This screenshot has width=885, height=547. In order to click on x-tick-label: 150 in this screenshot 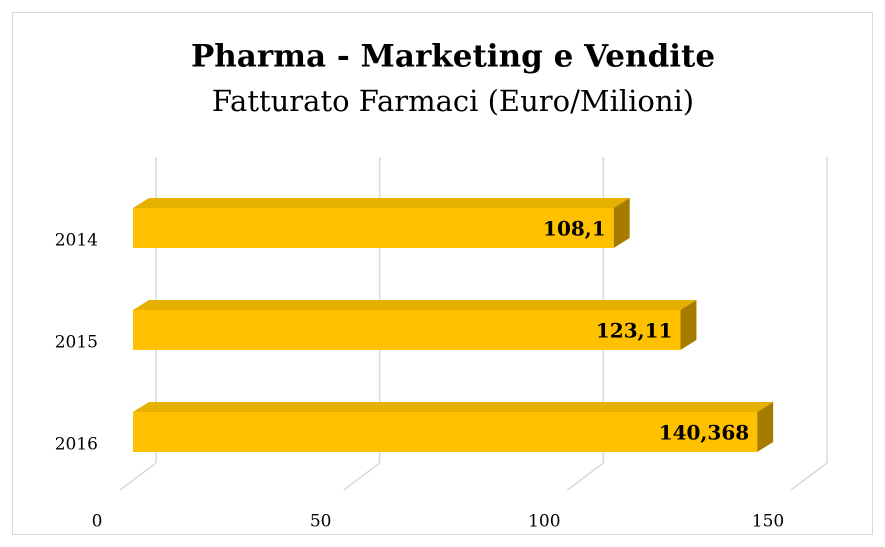, I will do `click(768, 522)`.